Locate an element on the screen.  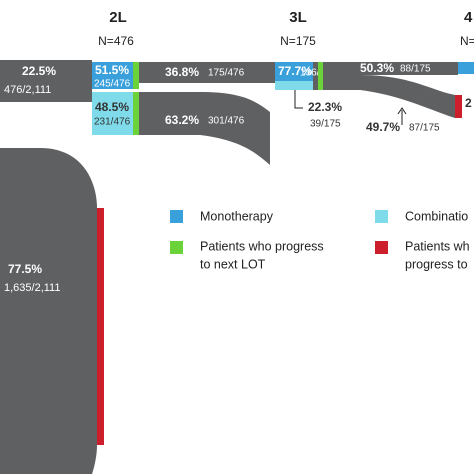
legend-label: Patients wh is located at coordinates (437, 246).